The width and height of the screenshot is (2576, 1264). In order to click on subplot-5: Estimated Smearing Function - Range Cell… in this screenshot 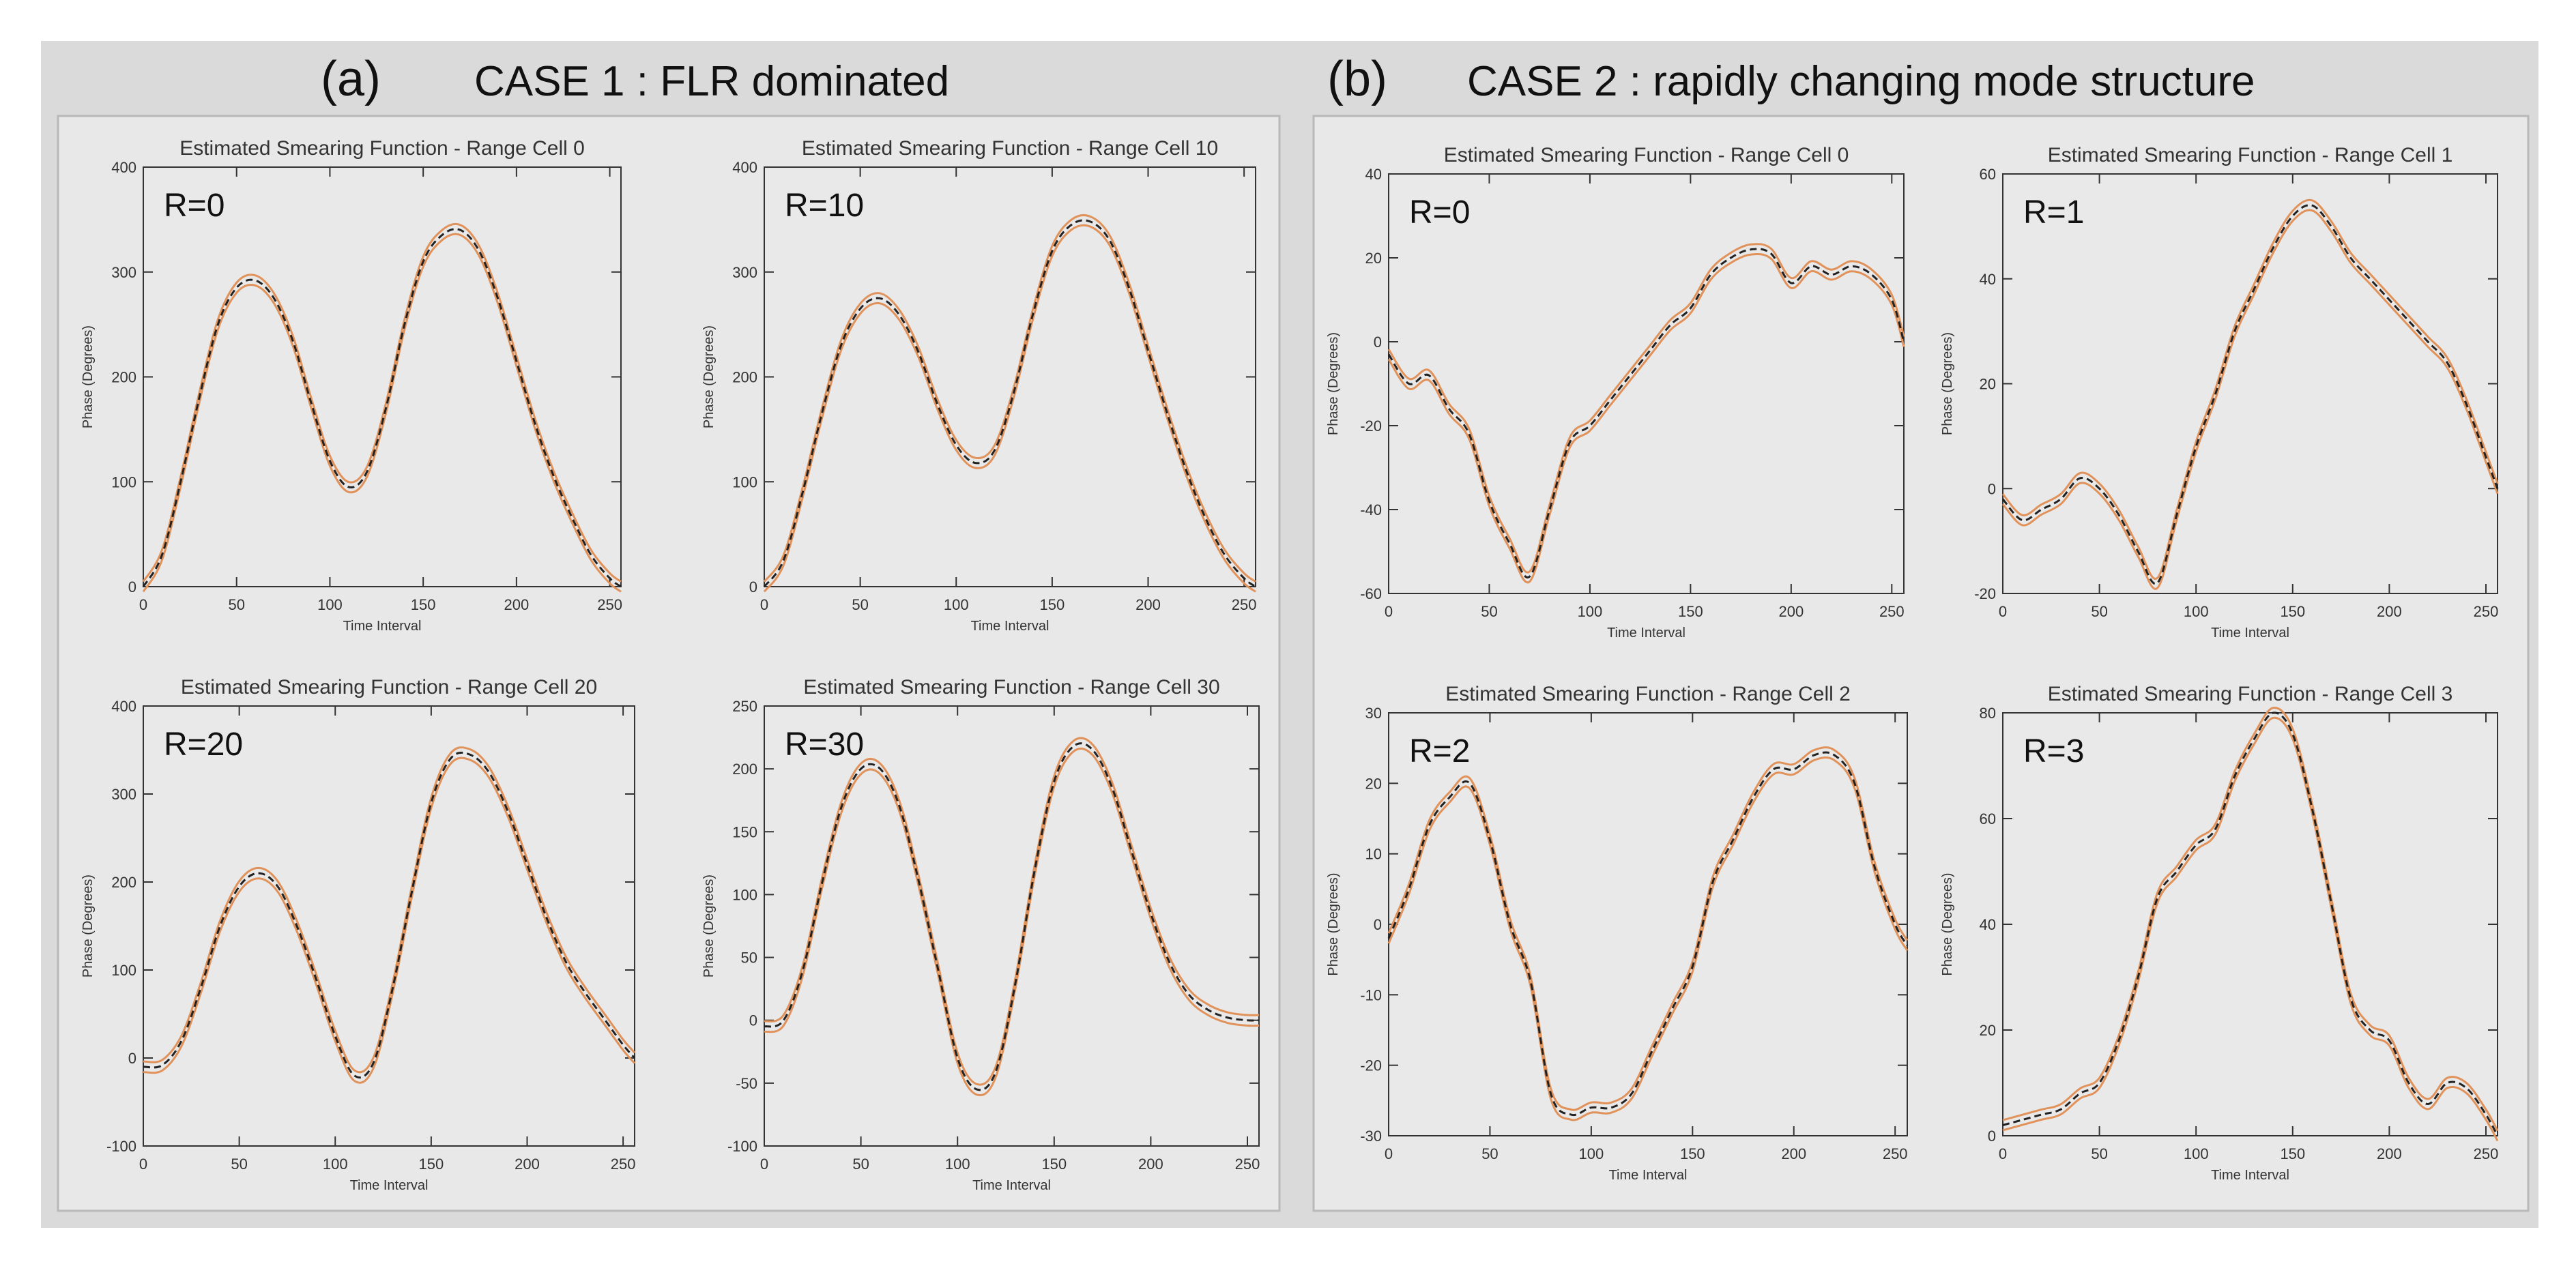, I will do `click(1615, 392)`.